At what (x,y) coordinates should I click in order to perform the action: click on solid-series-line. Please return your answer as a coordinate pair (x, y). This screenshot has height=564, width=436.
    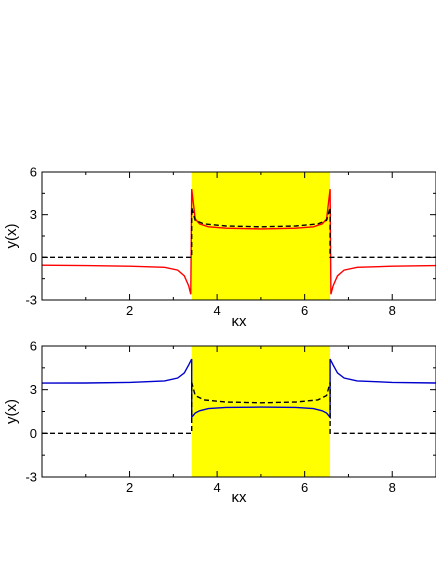
    Looking at the image, I should click on (238, 389).